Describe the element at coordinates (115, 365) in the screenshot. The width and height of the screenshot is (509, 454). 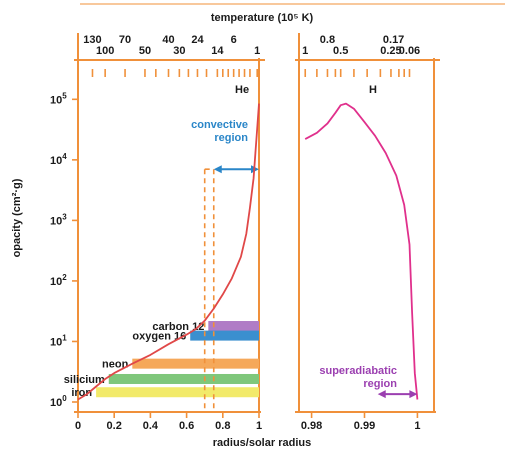
I see `band-label-2: neon` at that location.